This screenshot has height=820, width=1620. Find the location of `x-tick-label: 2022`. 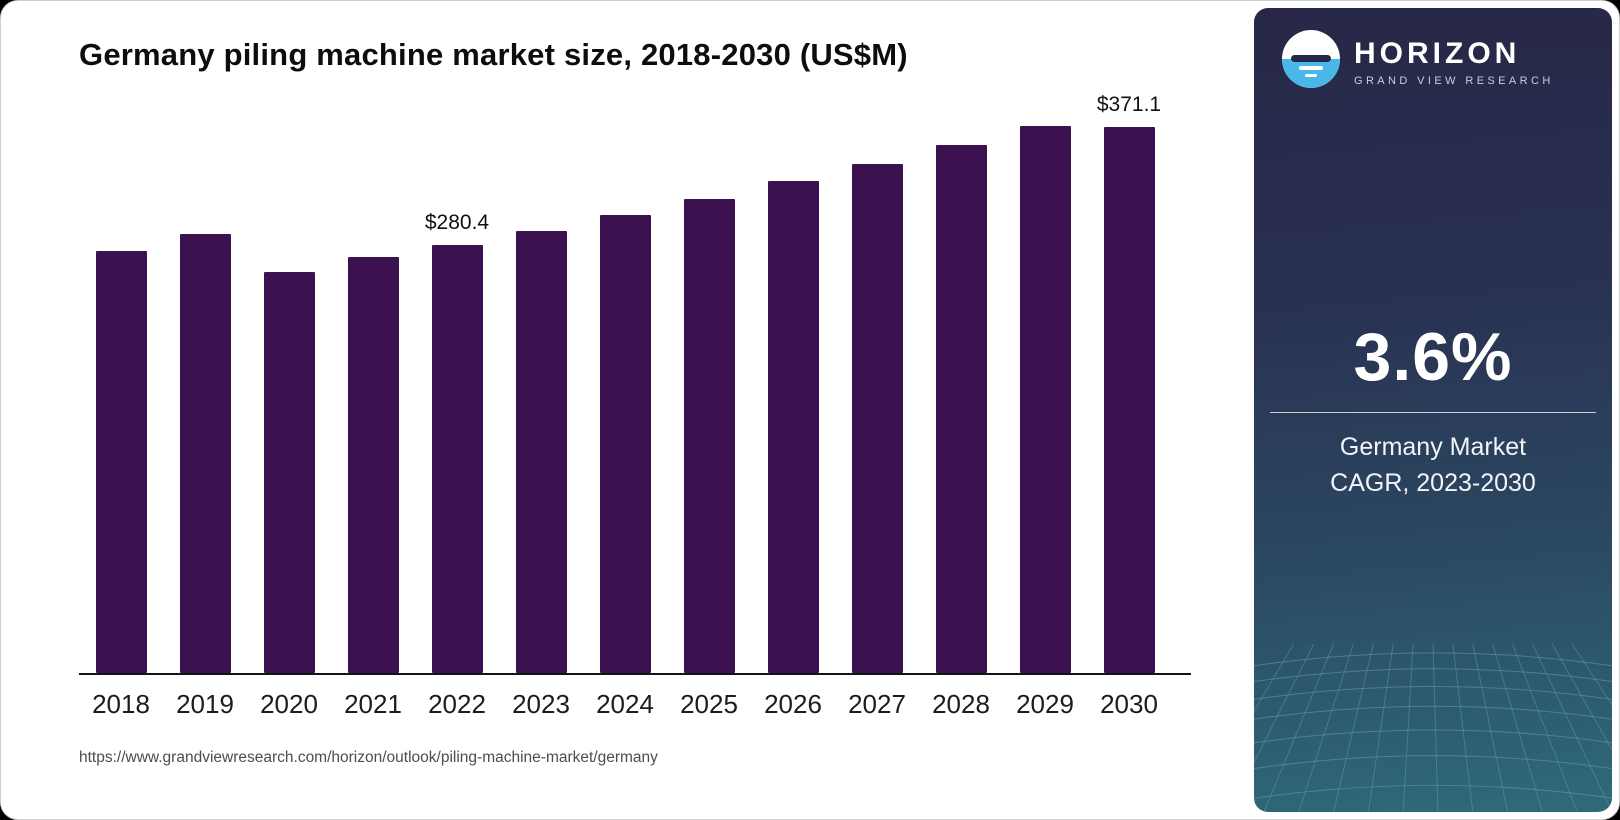

x-tick-label: 2022 is located at coordinates (457, 704).